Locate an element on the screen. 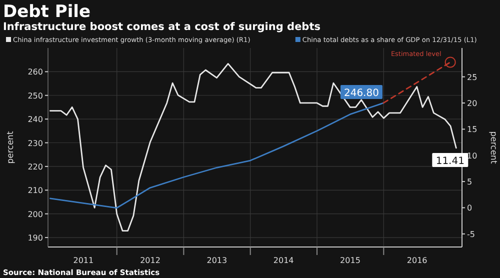 This screenshot has height=278, width=500. y2-axis-title: percent is located at coordinates (493, 147).